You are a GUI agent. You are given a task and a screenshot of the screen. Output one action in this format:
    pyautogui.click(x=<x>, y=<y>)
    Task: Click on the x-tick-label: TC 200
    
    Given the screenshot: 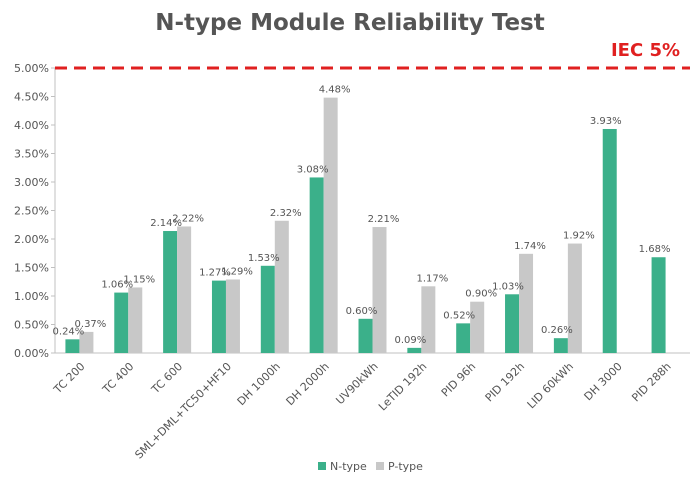 What is the action you would take?
    pyautogui.click(x=69, y=378)
    